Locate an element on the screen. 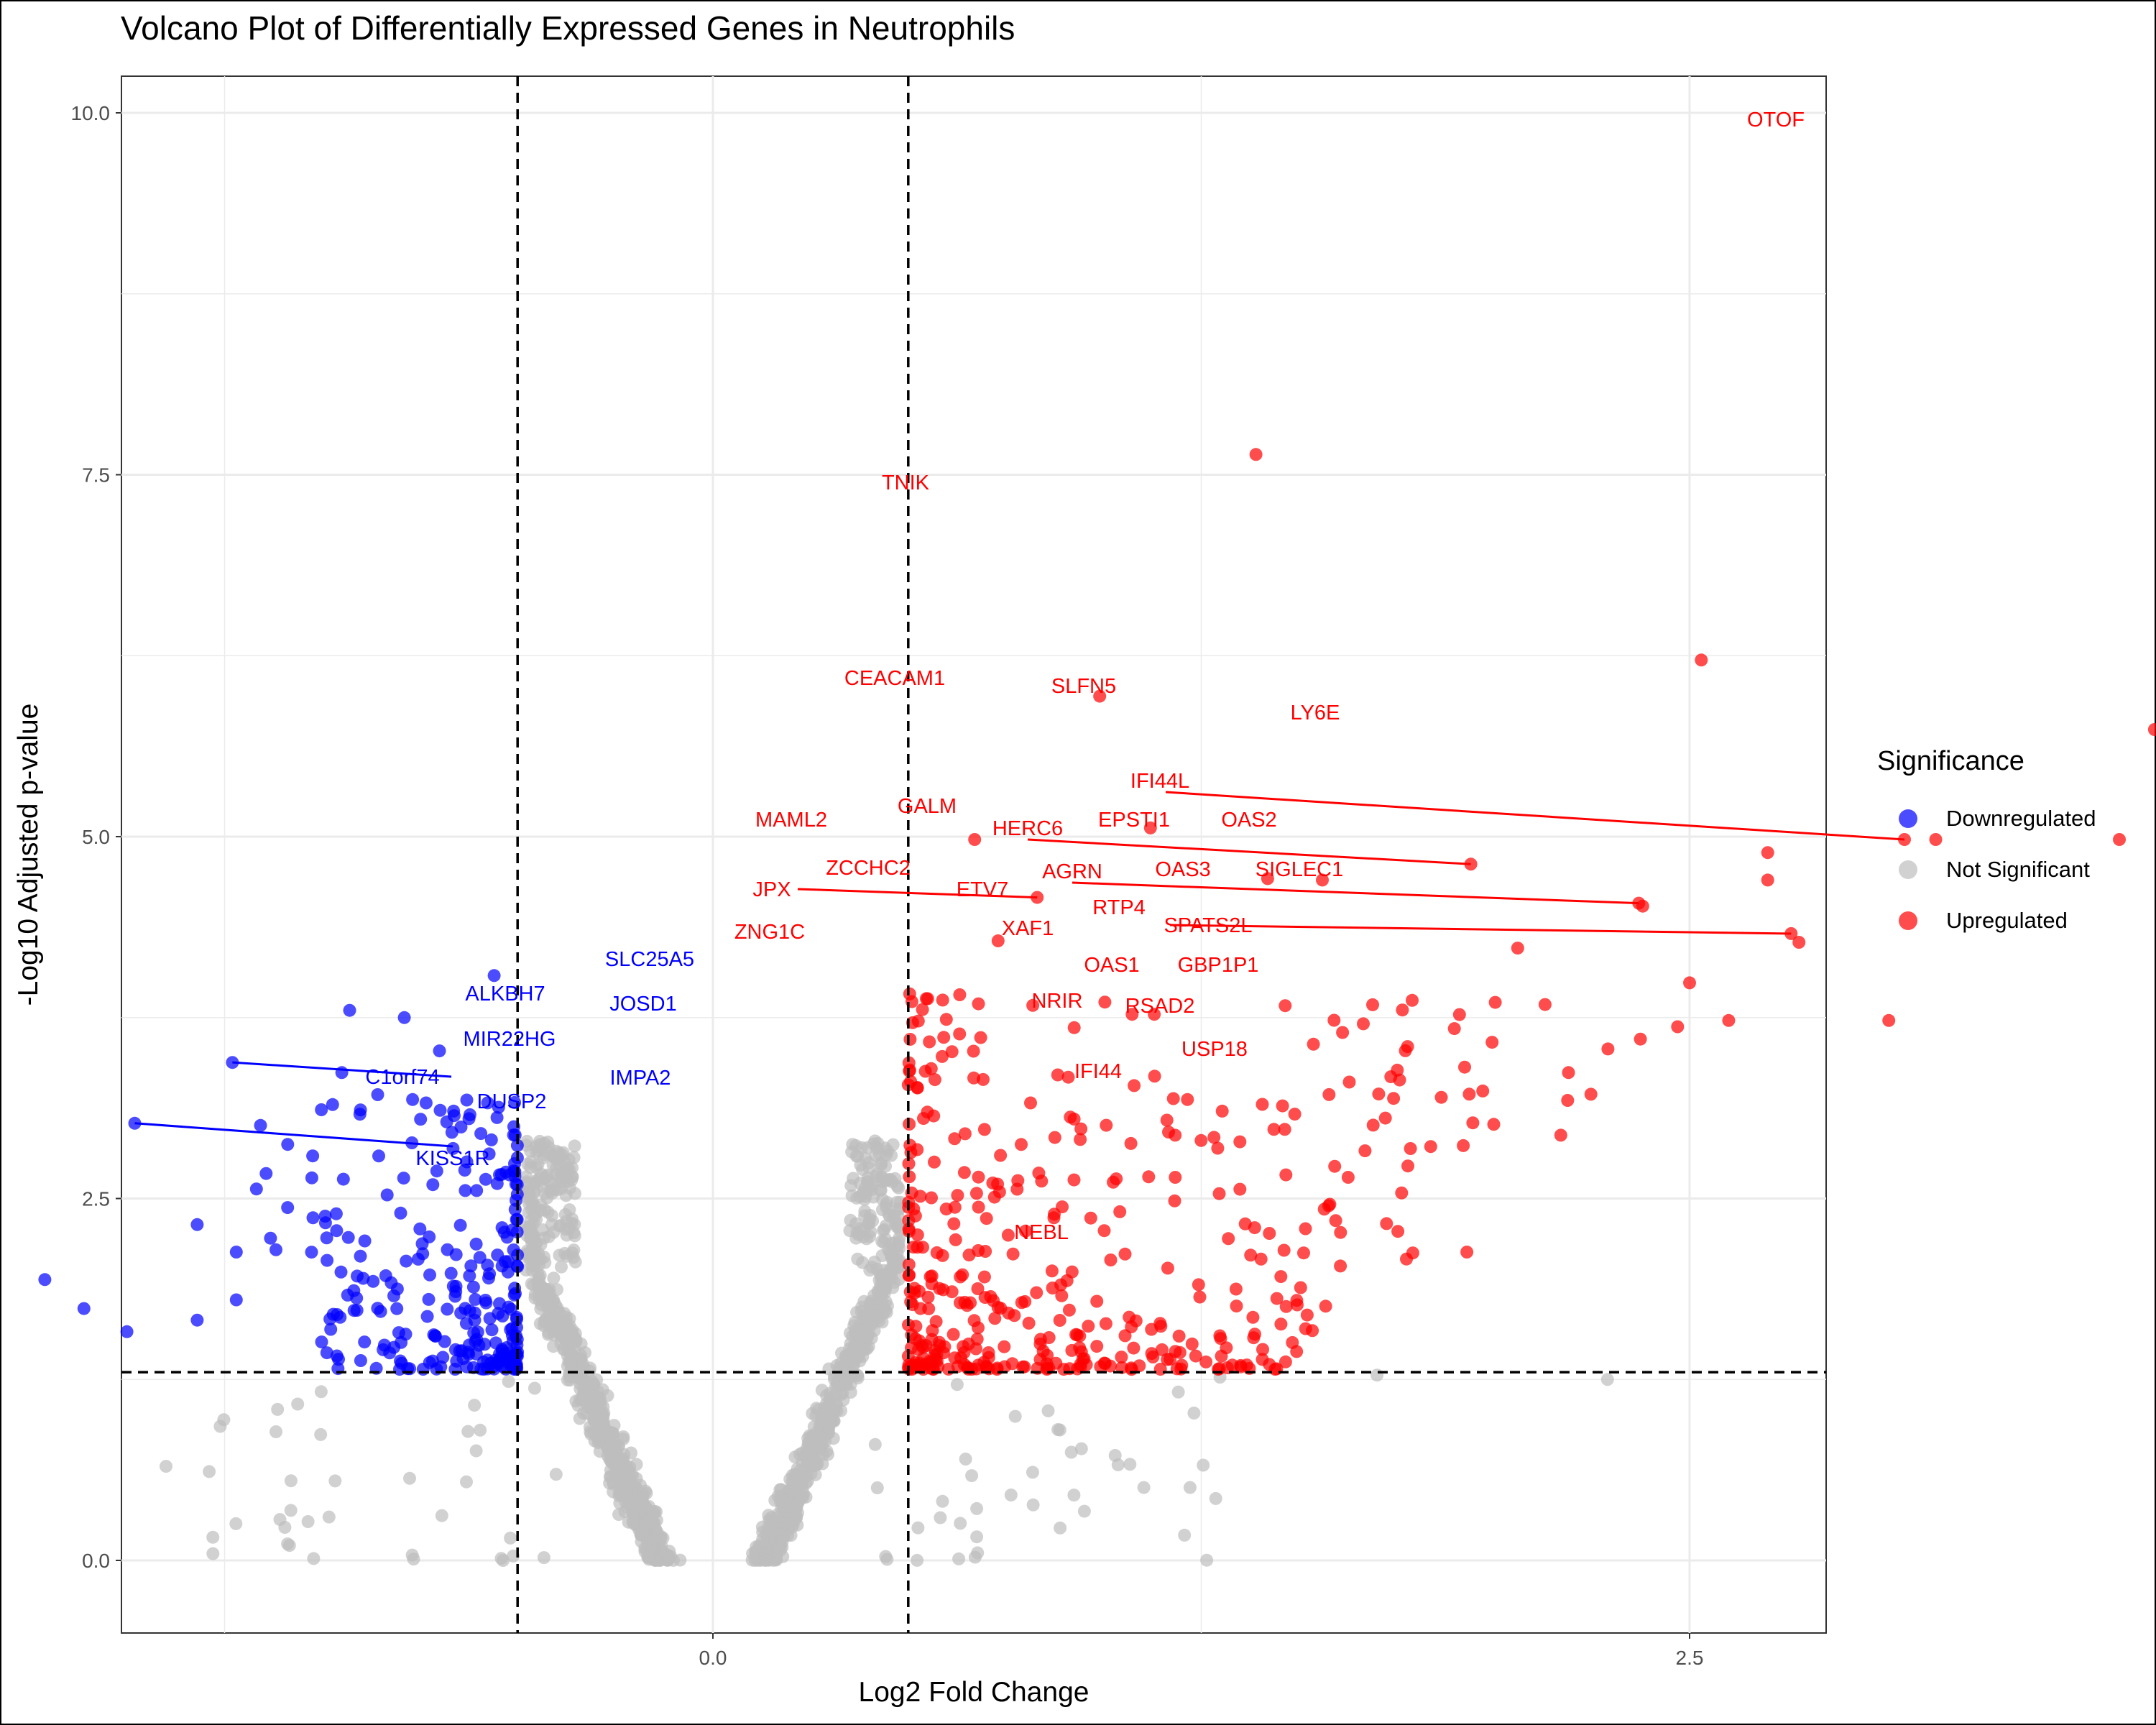 This screenshot has width=2156, height=1725. gene-label: NRIR is located at coordinates (1057, 1001).